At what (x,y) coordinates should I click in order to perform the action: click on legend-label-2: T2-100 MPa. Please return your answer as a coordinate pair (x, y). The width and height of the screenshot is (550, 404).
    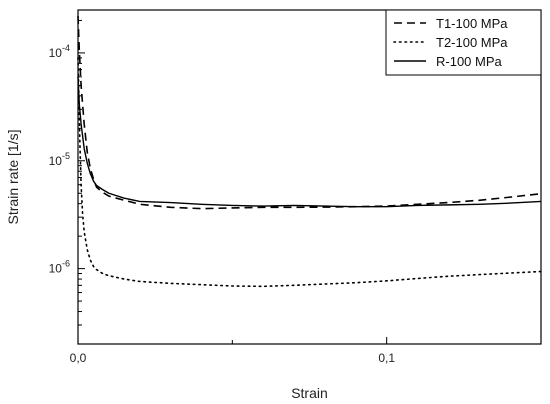
    Looking at the image, I should click on (472, 42).